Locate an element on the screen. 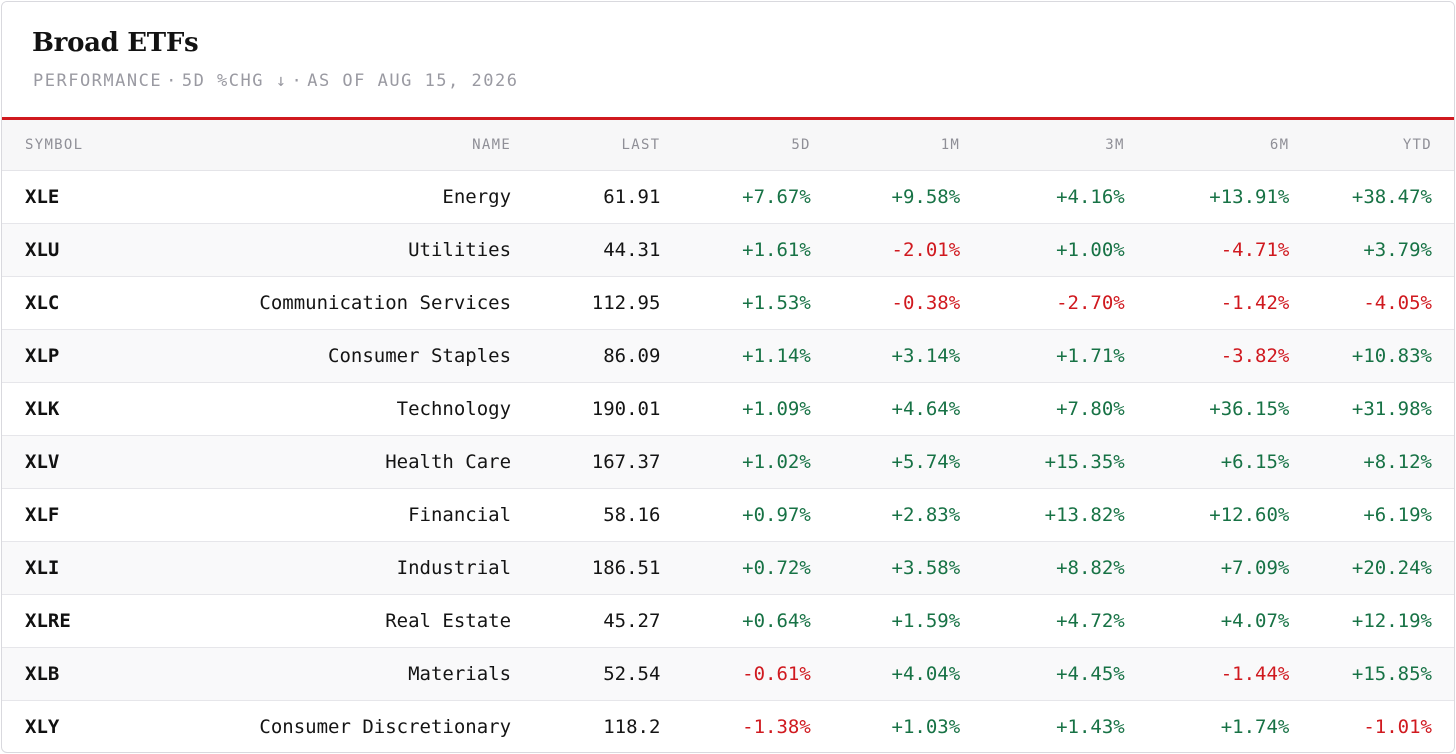 The image size is (1456, 754). cell-3m: +8.82% is located at coordinates (1042, 568).